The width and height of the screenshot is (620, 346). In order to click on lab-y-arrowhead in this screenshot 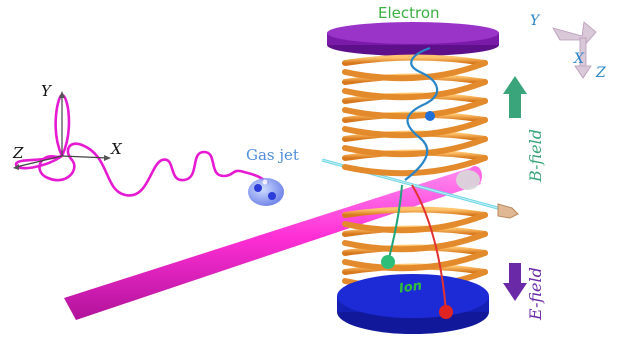, I will do `click(62, 94)`.